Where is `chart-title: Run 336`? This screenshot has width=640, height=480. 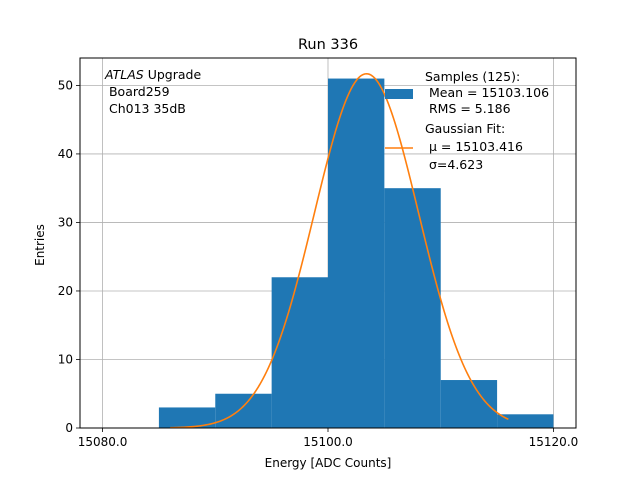
chart-title: Run 336 is located at coordinates (328, 45).